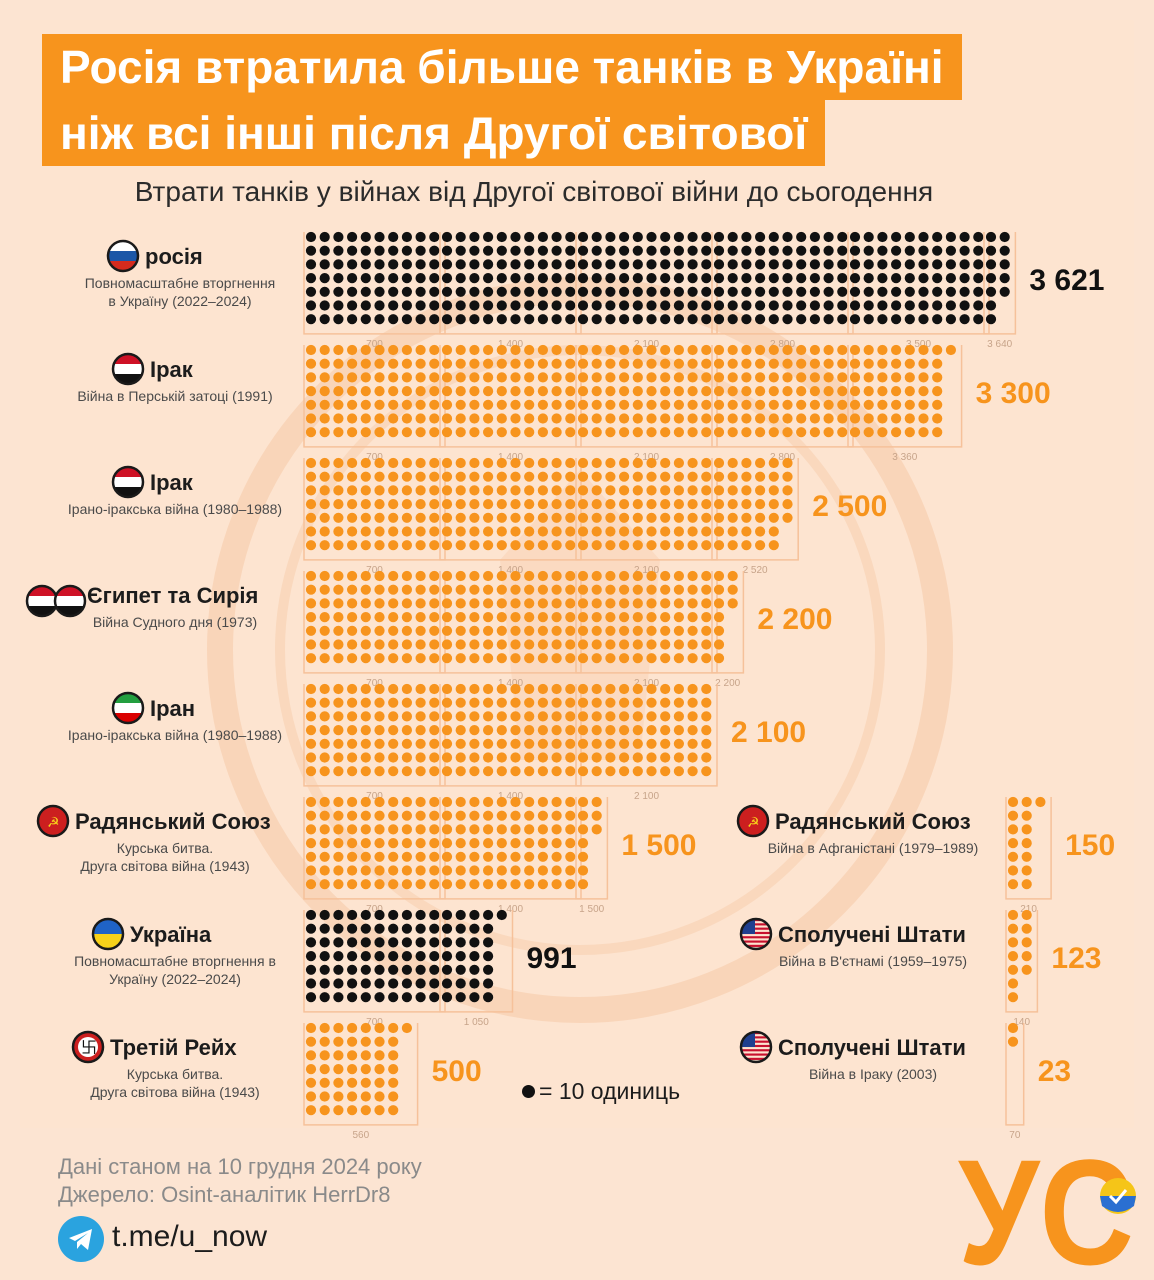 Image resolution: width=1154 pixels, height=1280 pixels. Describe the element at coordinates (81, 1239) in the screenshot. I see `telegram-icon` at that location.